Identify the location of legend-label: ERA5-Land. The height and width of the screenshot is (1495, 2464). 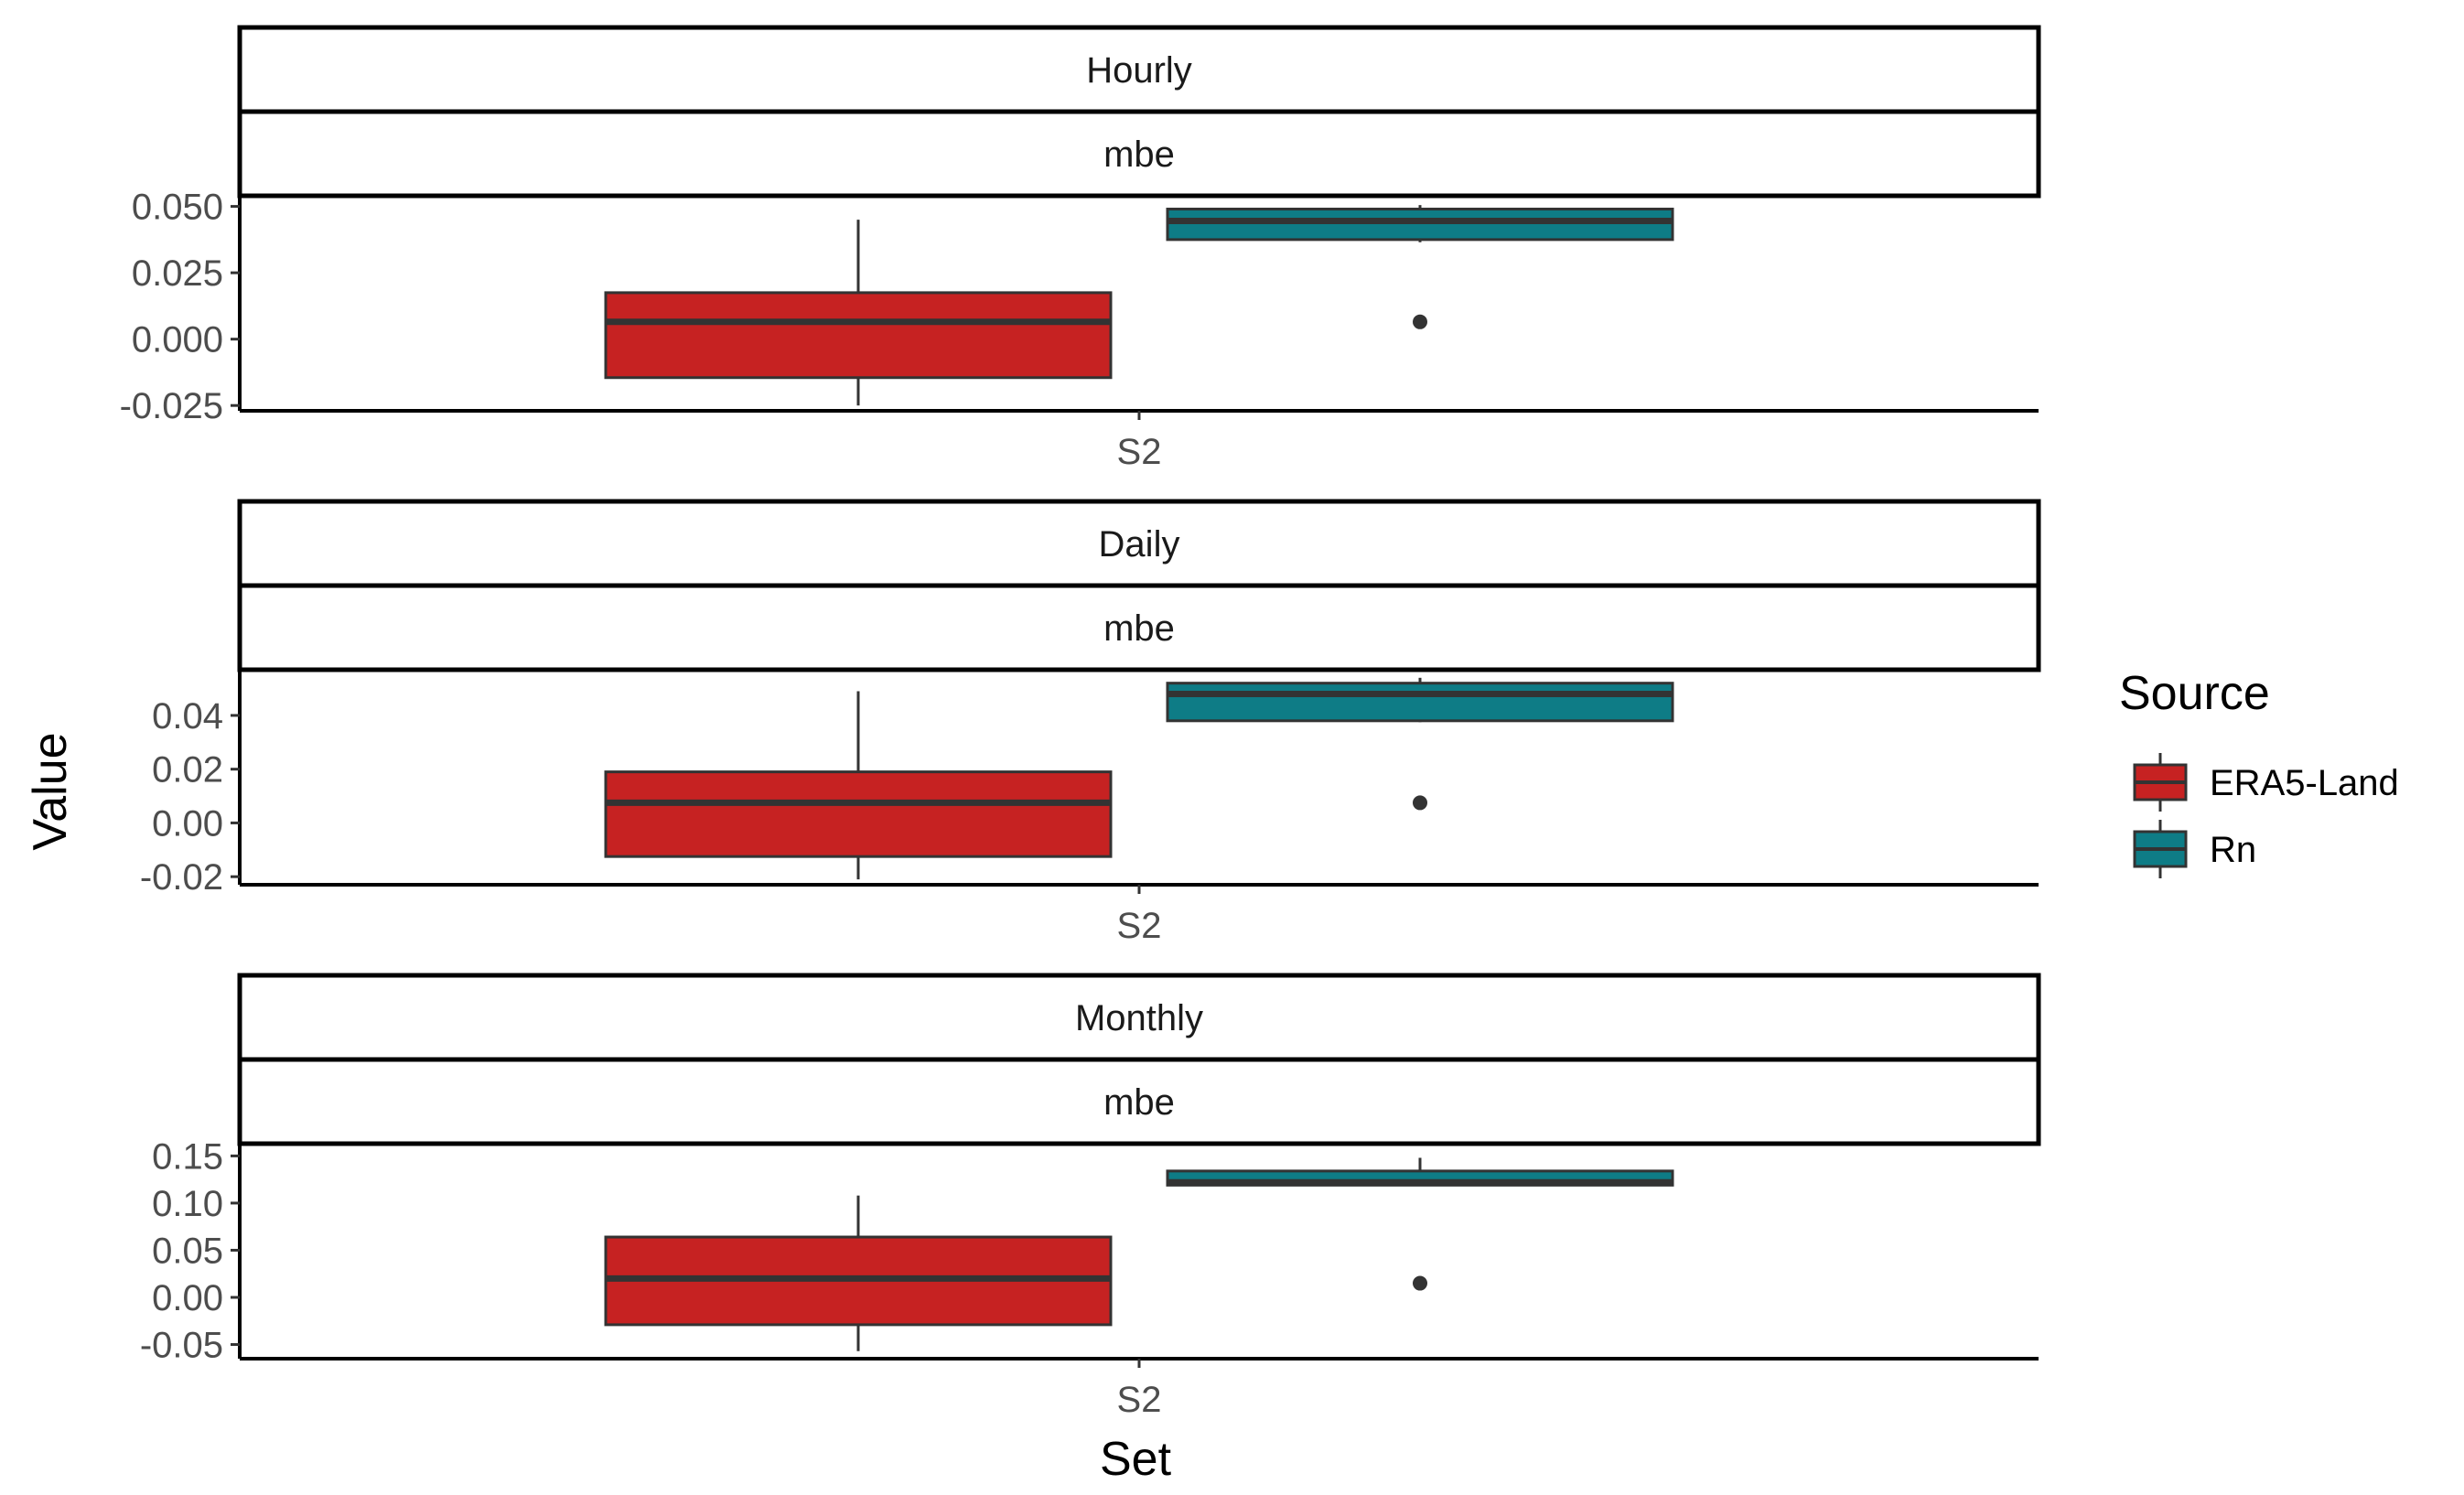
(2305, 783).